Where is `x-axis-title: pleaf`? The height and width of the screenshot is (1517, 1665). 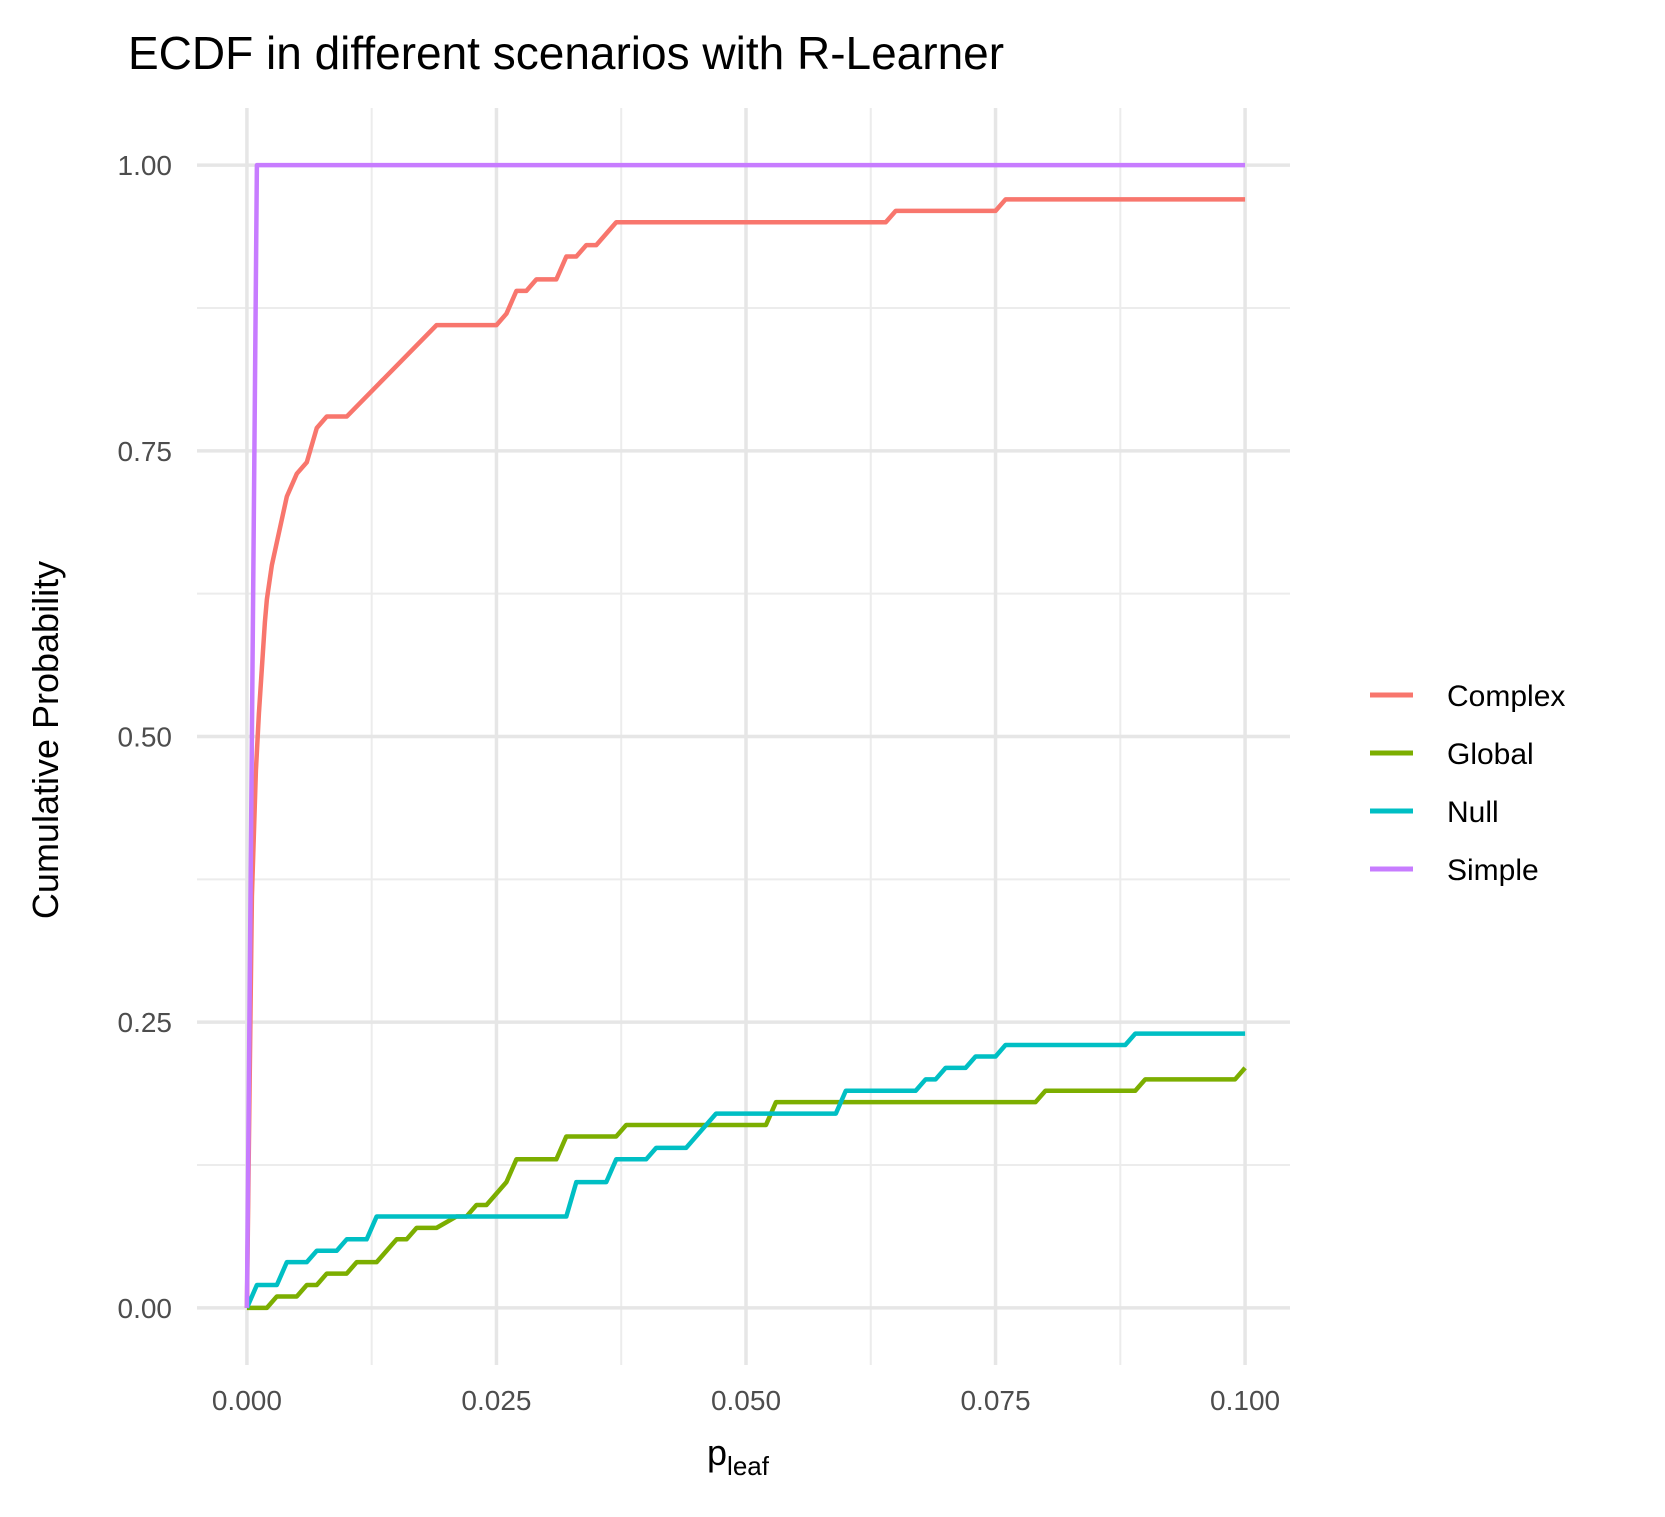 x-axis-title: pleaf is located at coordinates (738, 1456).